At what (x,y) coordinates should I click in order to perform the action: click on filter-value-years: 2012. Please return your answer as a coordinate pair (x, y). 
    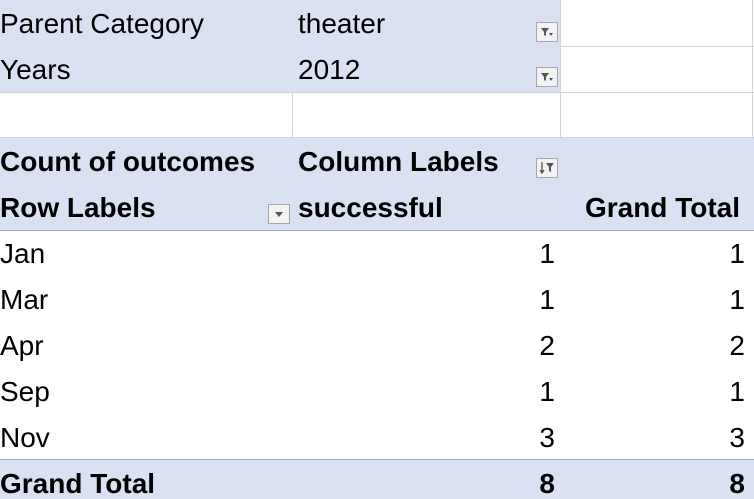
    Looking at the image, I should click on (329, 69).